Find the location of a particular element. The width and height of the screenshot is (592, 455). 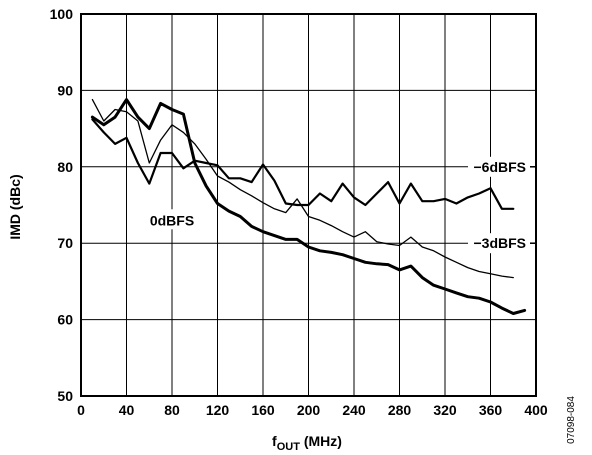

y-axis-label: IMD (dBc) is located at coordinates (15, 206).